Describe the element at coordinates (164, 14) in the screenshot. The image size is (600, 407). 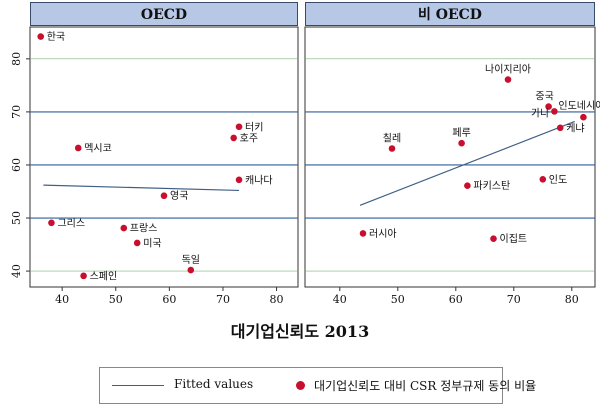
I see `panel-title-oecd: OECD` at that location.